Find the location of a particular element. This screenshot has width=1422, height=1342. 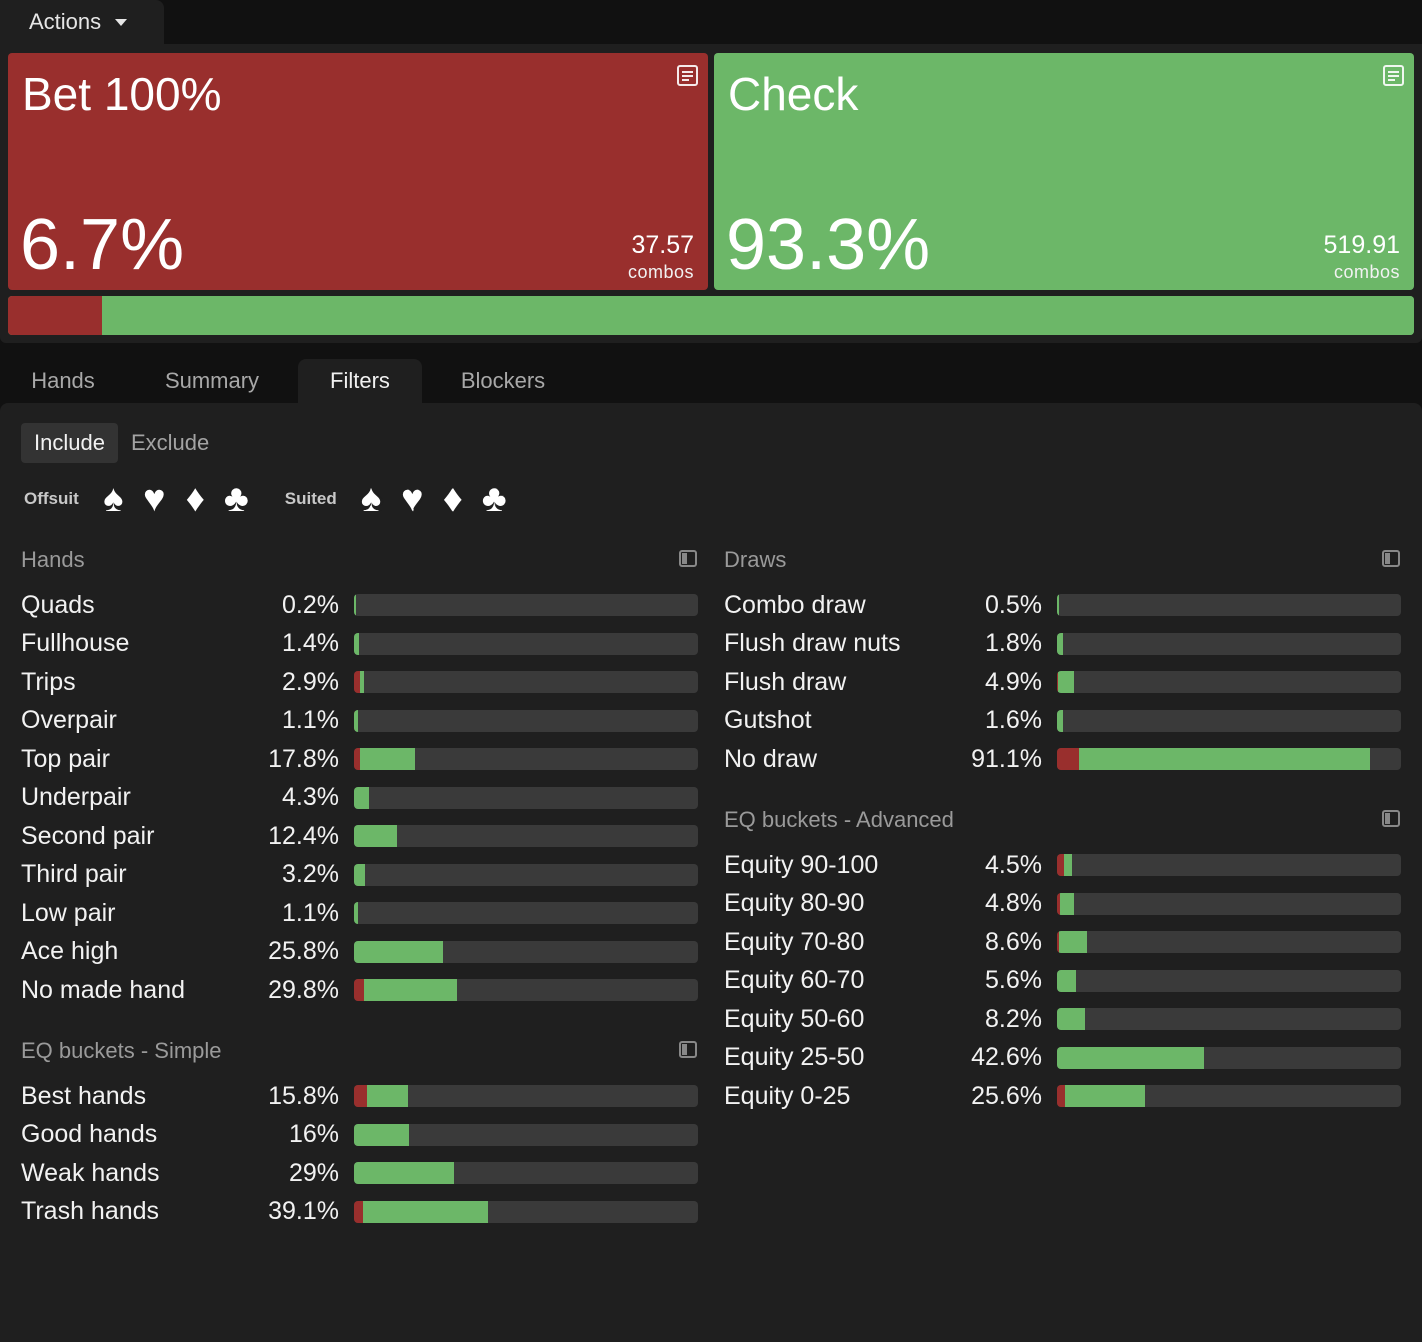

filter-row: Top pair 17.8% is located at coordinates (359, 759).